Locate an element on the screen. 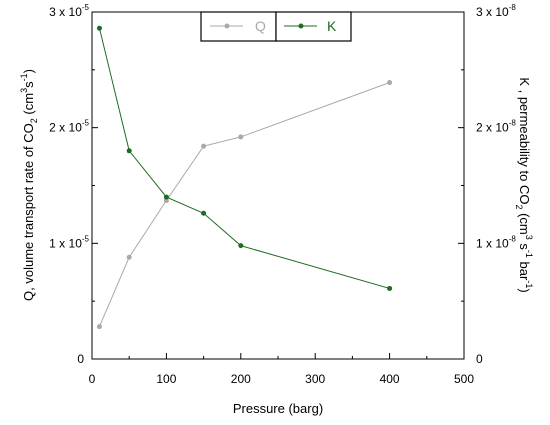 The height and width of the screenshot is (425, 550). y-left-tick-label: 1 x 10⁻⁵ is located at coordinates (69, 242).